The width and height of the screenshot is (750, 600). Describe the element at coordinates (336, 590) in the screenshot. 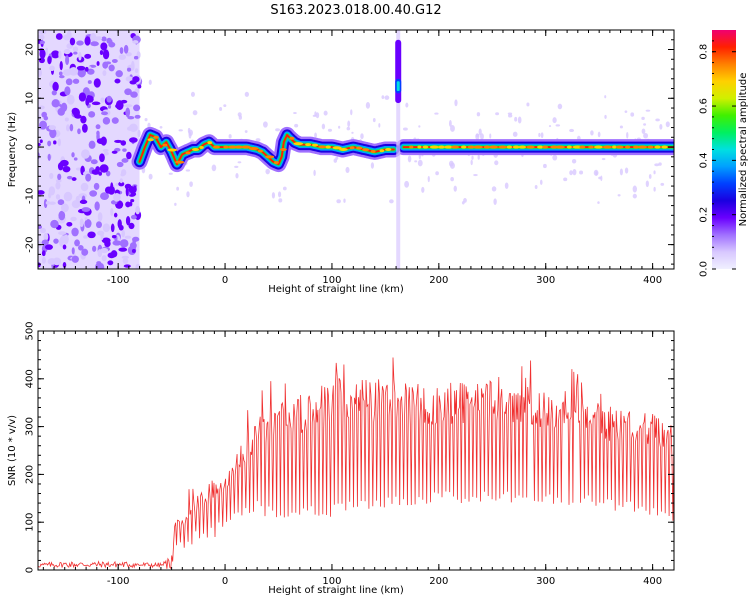

I see `snr-x-axis-label: Height of straight line (km)` at that location.